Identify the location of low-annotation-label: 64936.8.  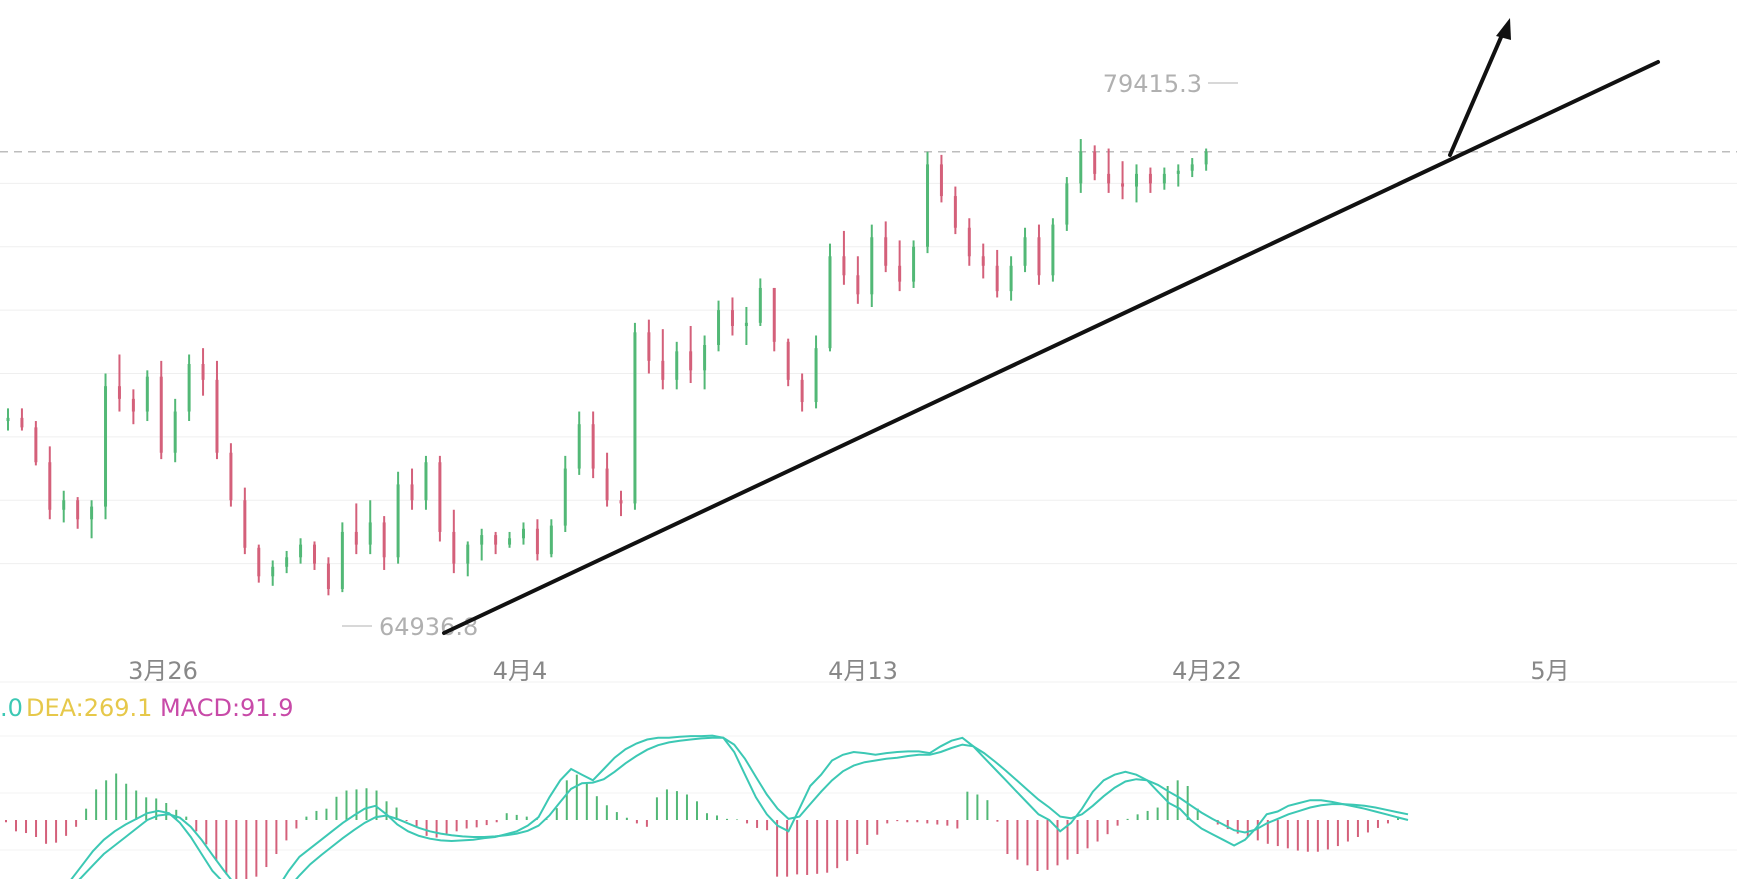
(428, 627).